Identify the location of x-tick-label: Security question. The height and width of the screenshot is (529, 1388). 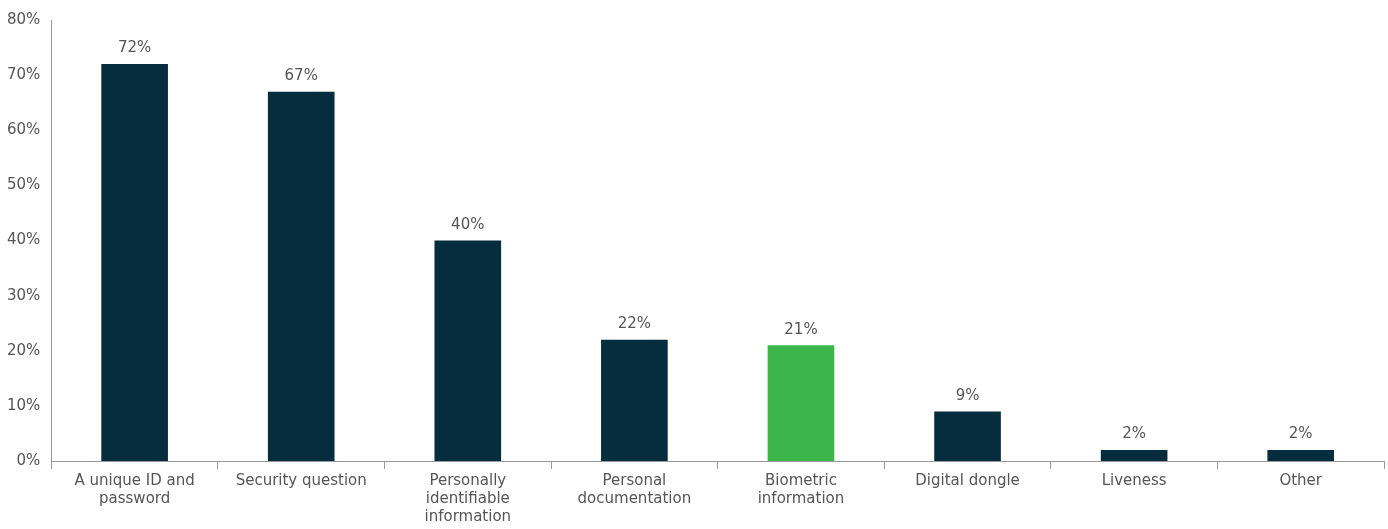
(301, 479).